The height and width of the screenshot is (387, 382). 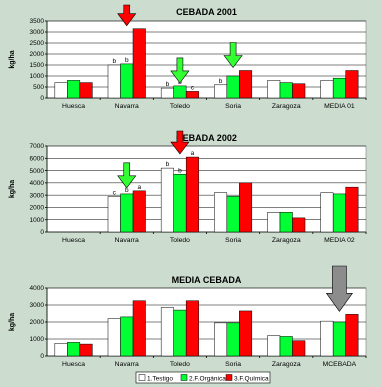 I want to click on x-tick-label: MEDIA 02, so click(x=339, y=240).